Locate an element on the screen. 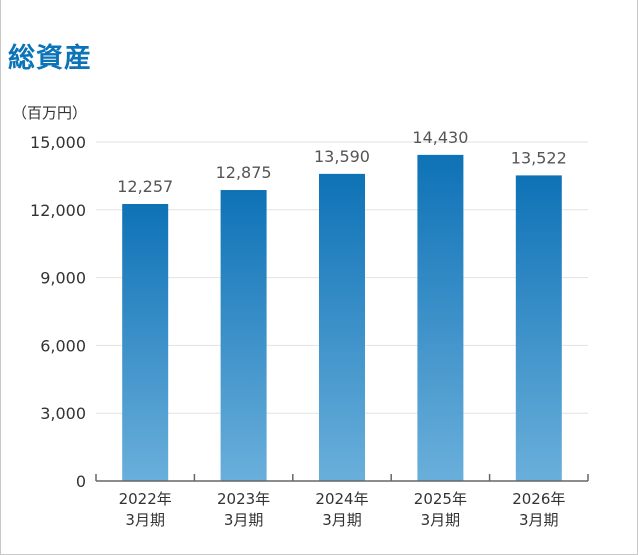 The height and width of the screenshot is (555, 638). x-tick-label: 2023年 is located at coordinates (243, 499).